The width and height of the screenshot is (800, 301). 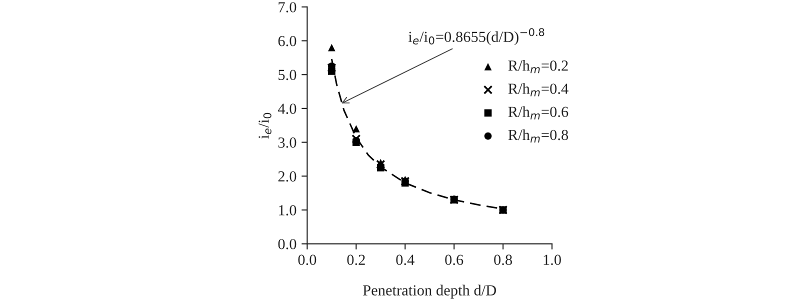 What do you see at coordinates (287, 210) in the screenshot?
I see `y-tick-label: 1.0` at bounding box center [287, 210].